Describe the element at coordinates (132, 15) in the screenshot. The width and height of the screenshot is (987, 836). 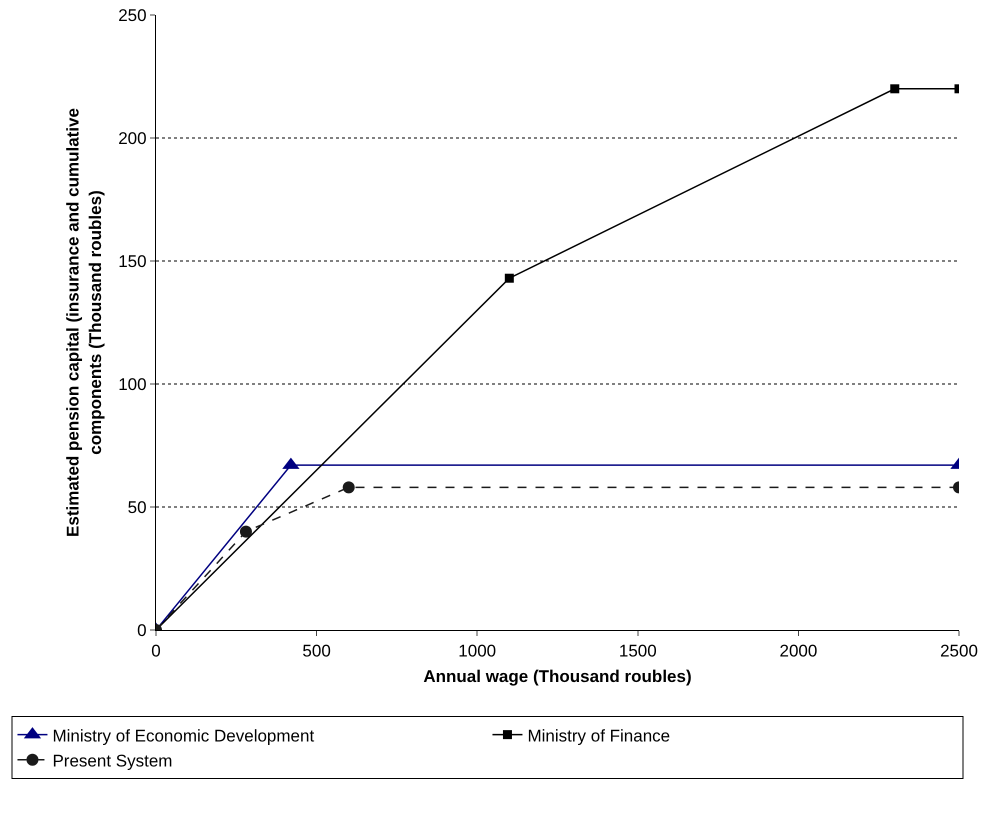
I see `y-tick-label: 250` at that location.